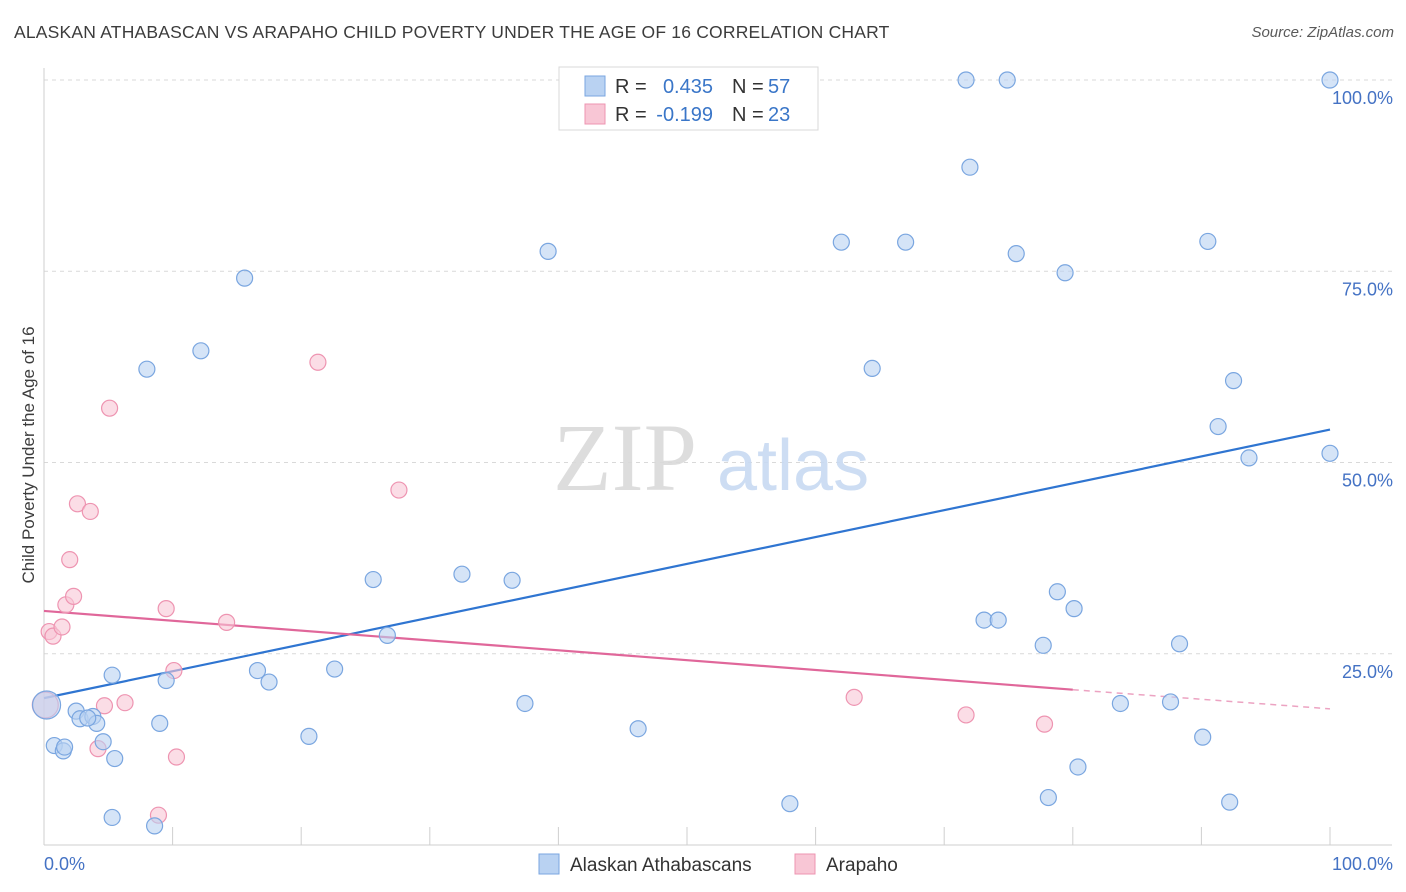 This screenshot has width=1406, height=892. What do you see at coordinates (1367, 672) in the screenshot?
I see `y-tick-label: 25.0%` at bounding box center [1367, 672].